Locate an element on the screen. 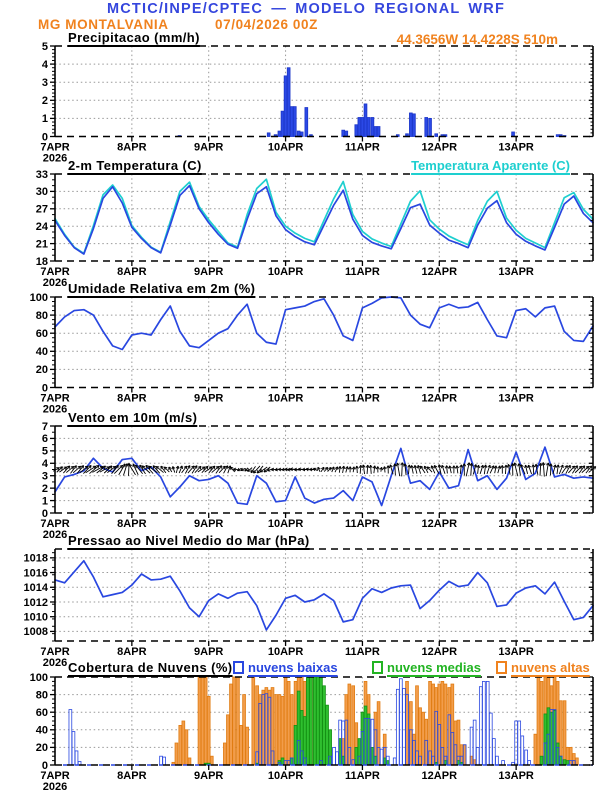  svg-text: 4 is located at coordinates (45, 65).